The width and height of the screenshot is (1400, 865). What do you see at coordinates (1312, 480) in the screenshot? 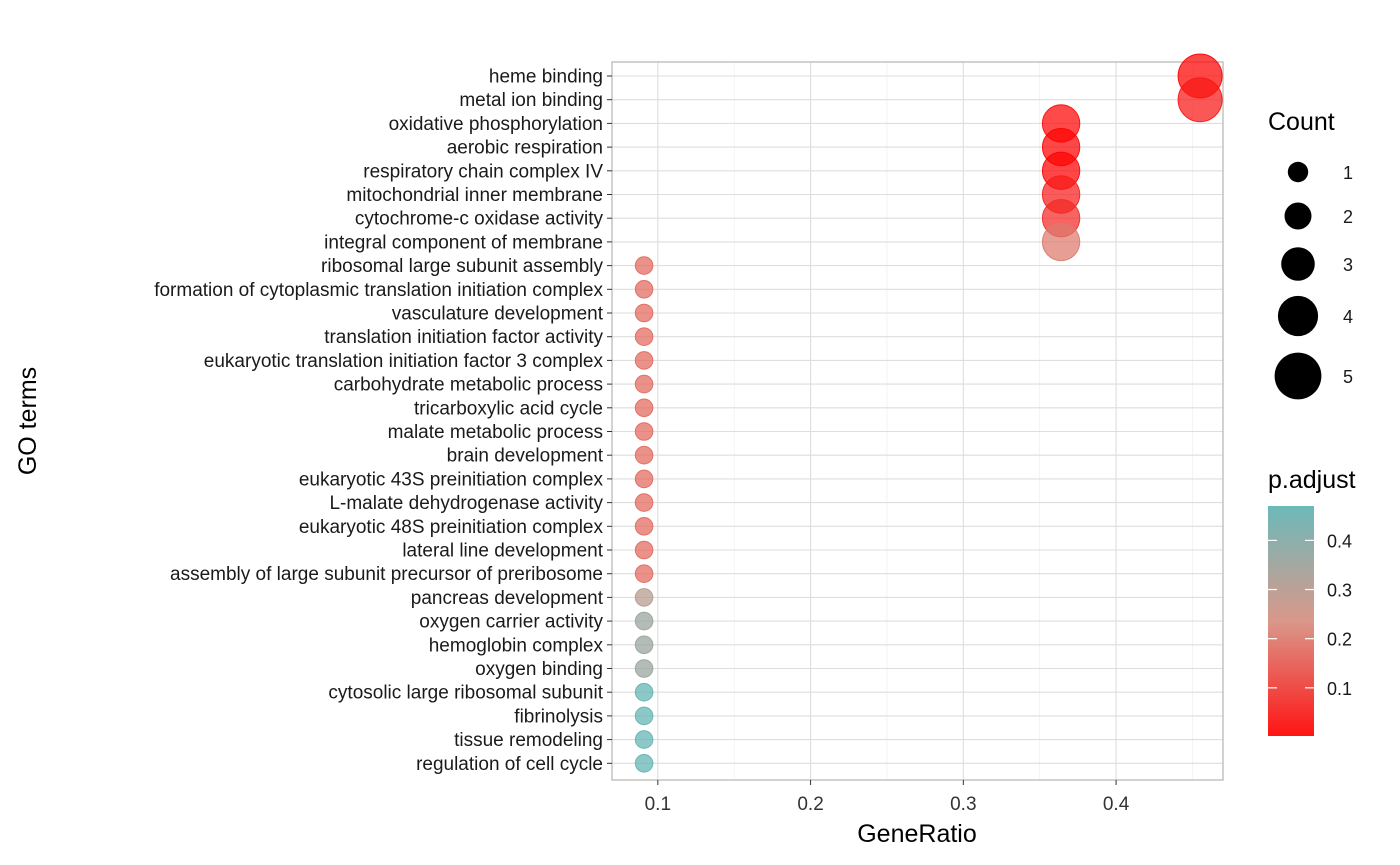
I see `p-adjust-legend-title: p.adjust` at bounding box center [1312, 480].